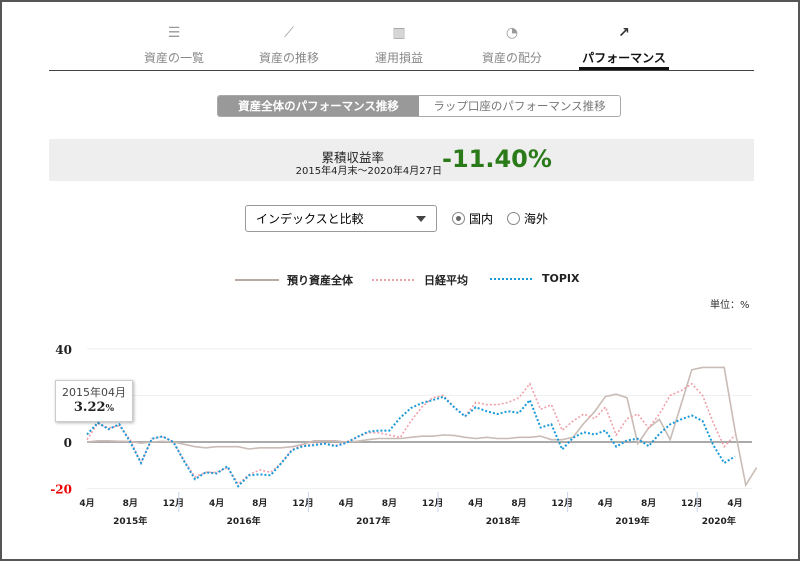 This screenshot has height=561, width=800. What do you see at coordinates (512, 44) in the screenshot?
I see `tab-allocation: ◔ 資産の配分` at bounding box center [512, 44].